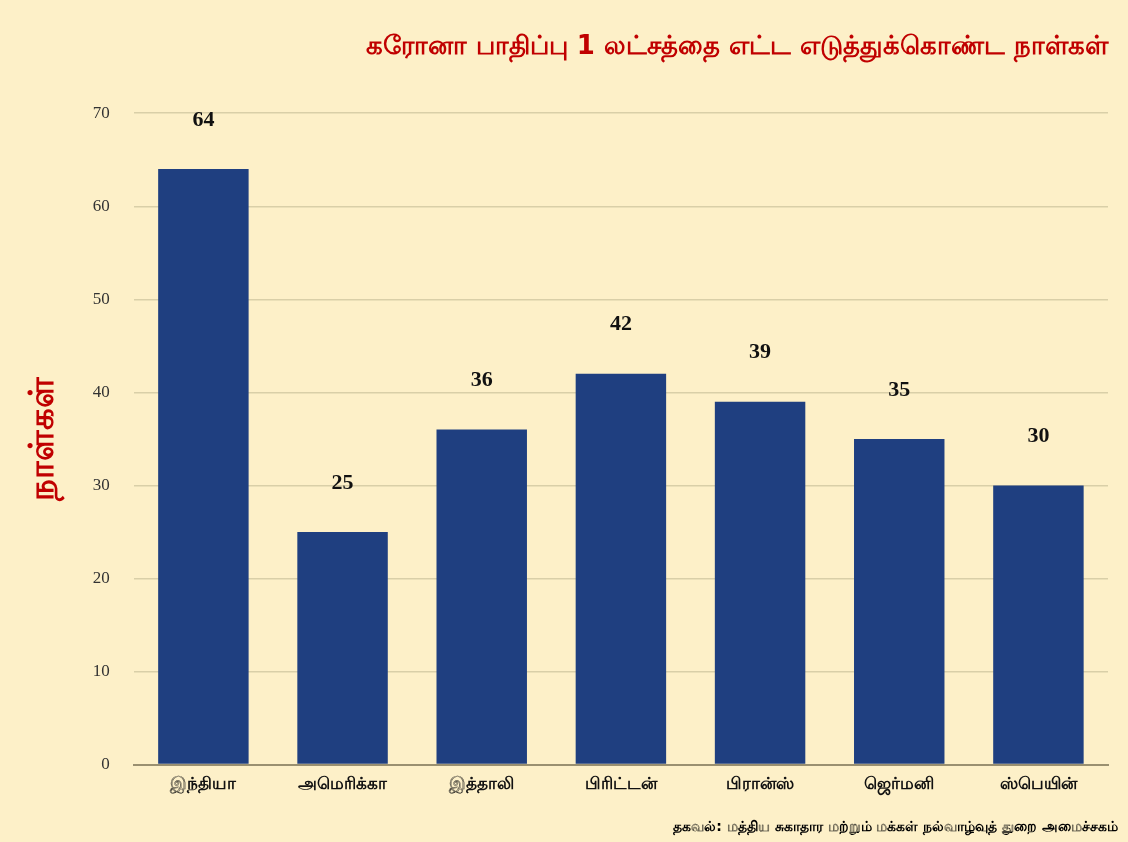 The height and width of the screenshot is (842, 1128). What do you see at coordinates (620, 323) in the screenshot?
I see `data-label: 42` at bounding box center [620, 323].